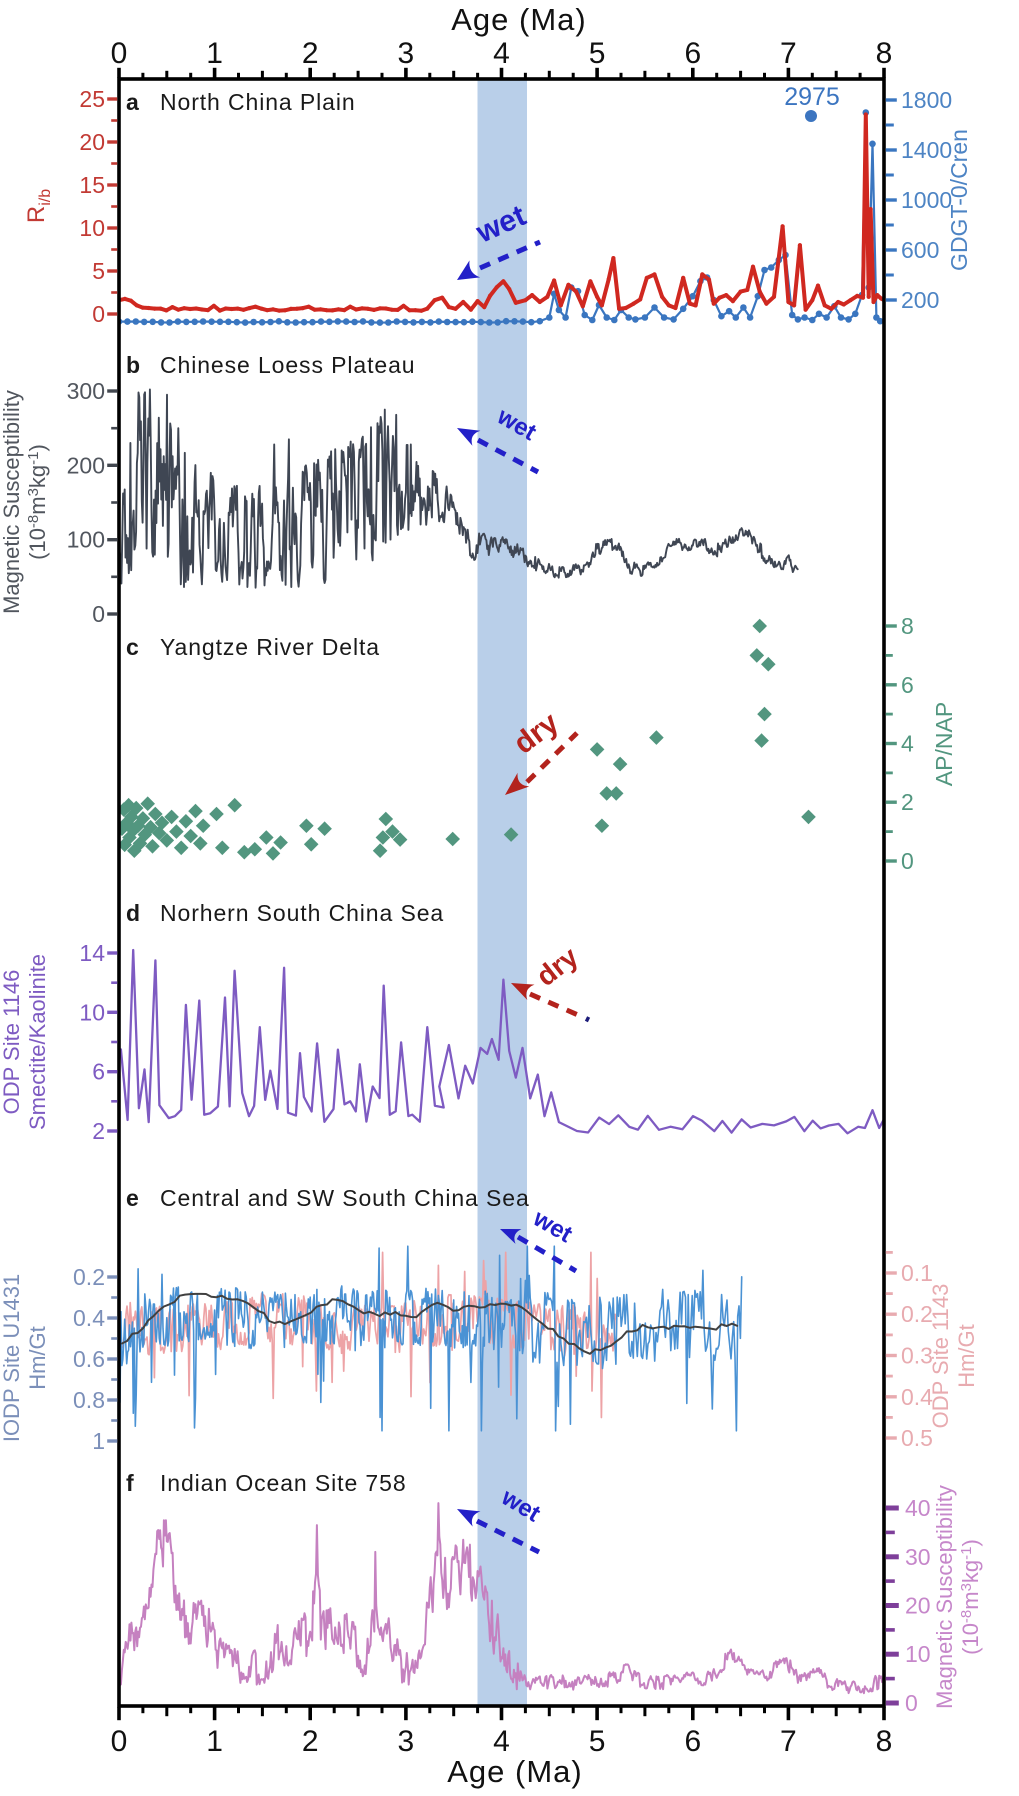 The image size is (1019, 1796). I want to click on svg-text: 0.5, so click(917, 1438).